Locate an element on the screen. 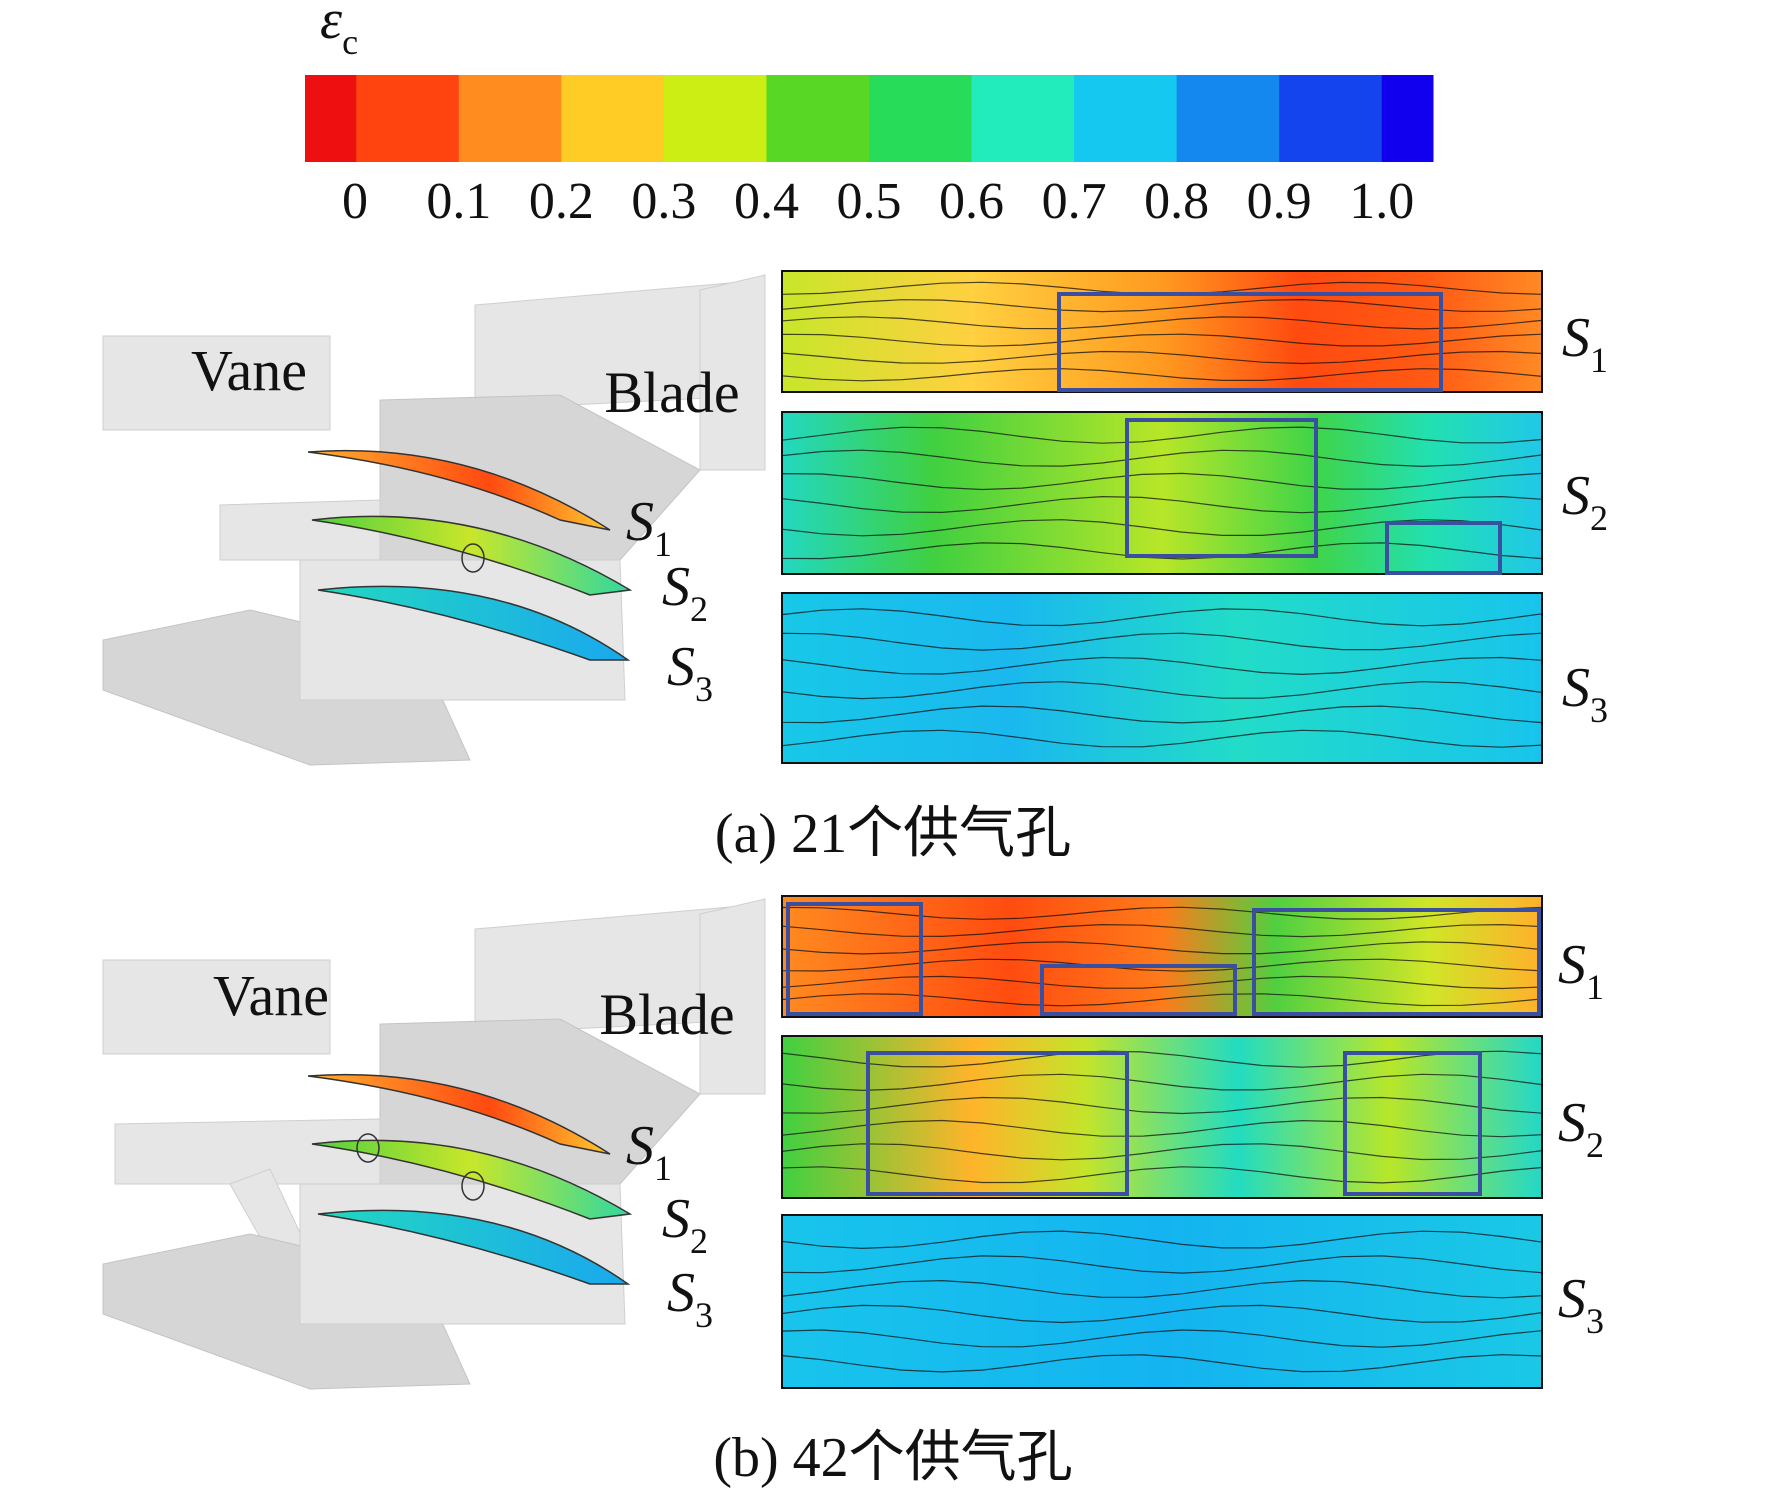  panel-caption: (b) 42个供气孔 is located at coordinates (892, 1458).